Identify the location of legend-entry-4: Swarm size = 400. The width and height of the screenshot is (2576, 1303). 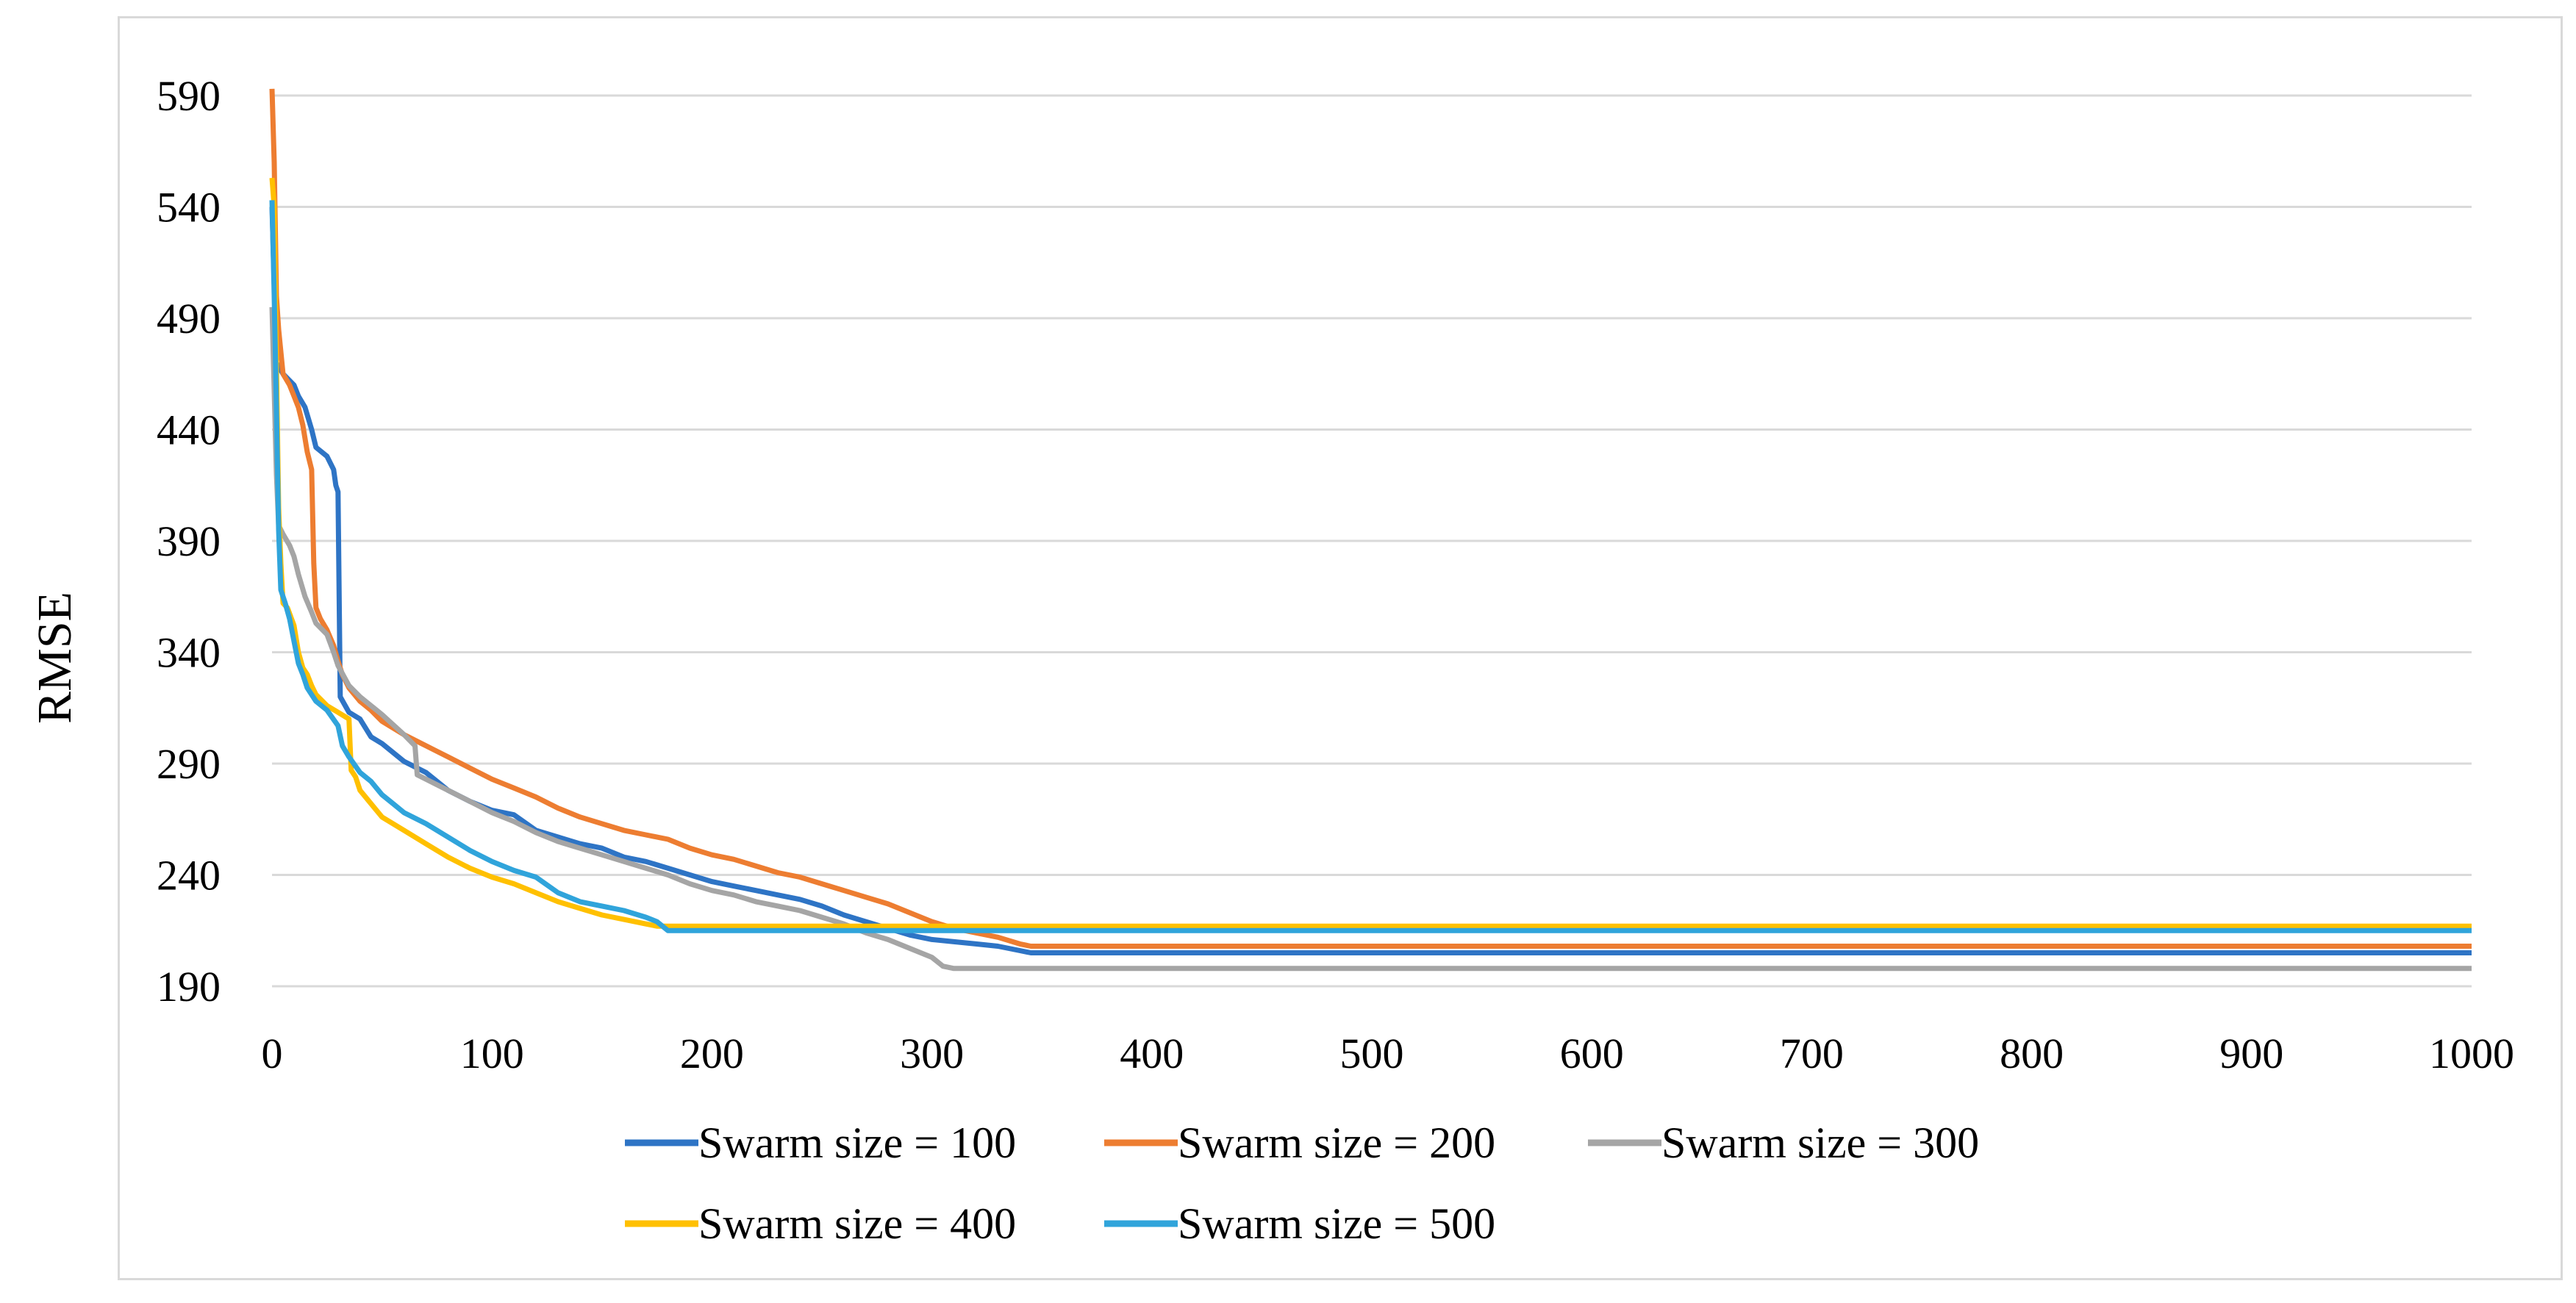
(820, 1223).